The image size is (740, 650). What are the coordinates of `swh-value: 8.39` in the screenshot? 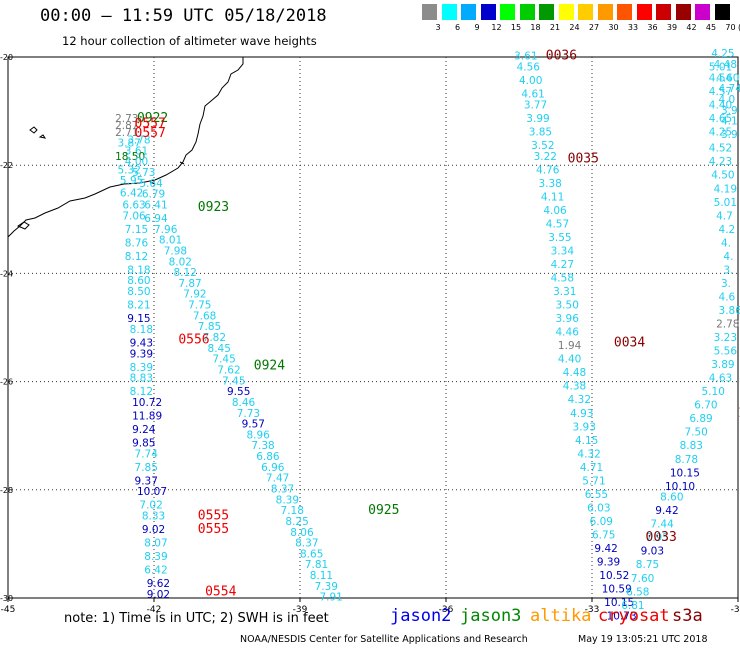 It's located at (155, 557).